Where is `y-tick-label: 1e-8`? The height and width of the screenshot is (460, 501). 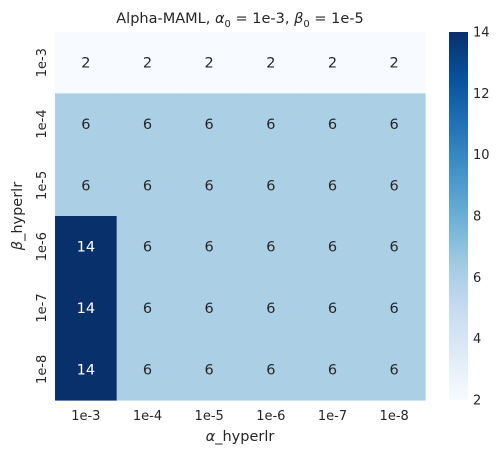 y-tick-label: 1e-8 is located at coordinates (42, 369).